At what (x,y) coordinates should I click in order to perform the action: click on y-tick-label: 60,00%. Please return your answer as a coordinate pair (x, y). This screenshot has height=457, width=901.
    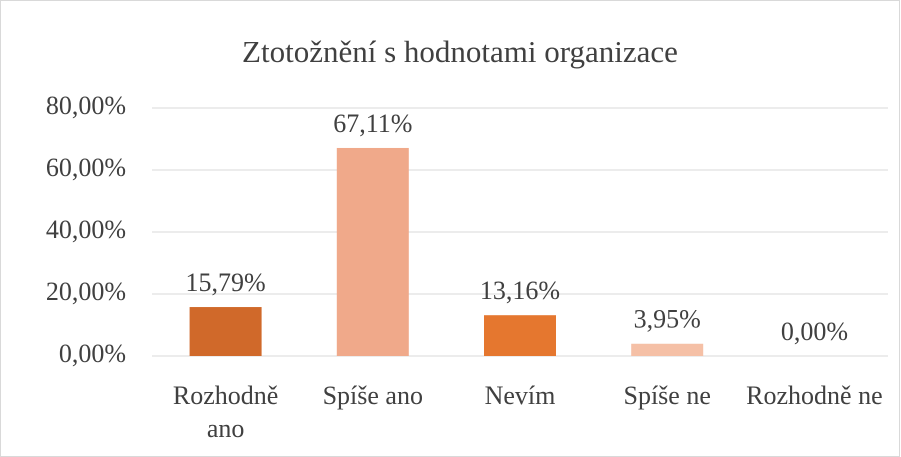
    Looking at the image, I should click on (86, 167).